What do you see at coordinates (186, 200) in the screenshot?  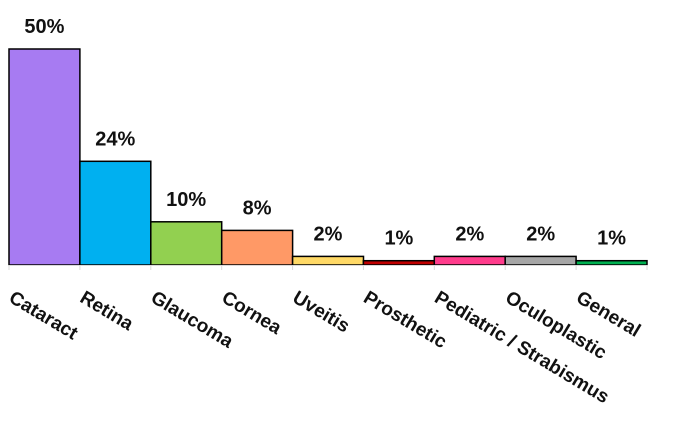 I see `data-label-glaucoma: 10%` at bounding box center [186, 200].